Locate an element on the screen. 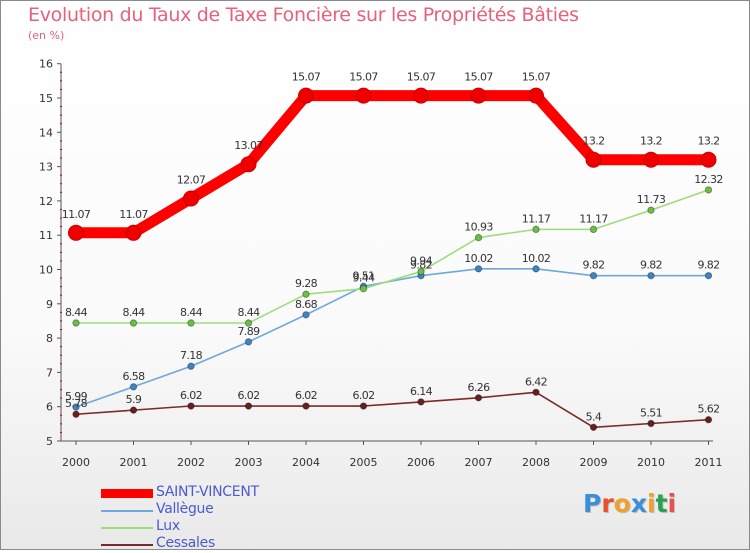 The image size is (750, 553). logo-letter: r is located at coordinates (607, 503).